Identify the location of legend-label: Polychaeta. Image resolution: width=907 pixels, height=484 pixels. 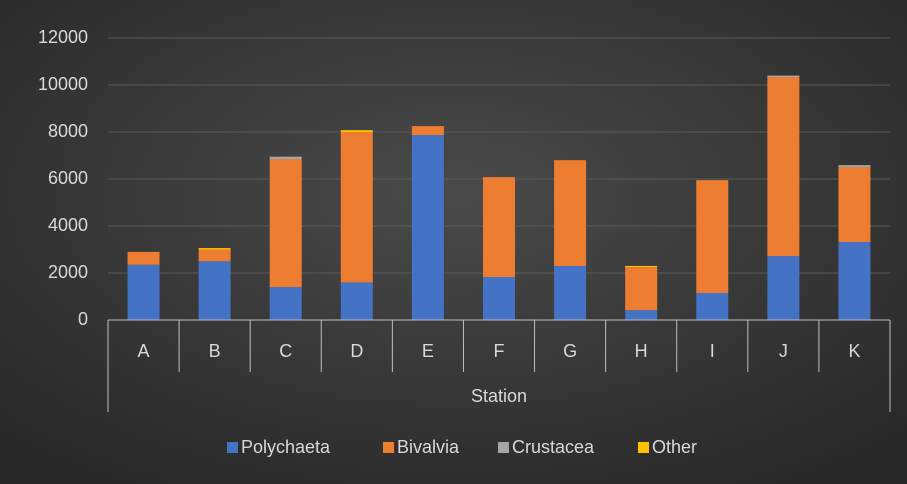
(286, 447).